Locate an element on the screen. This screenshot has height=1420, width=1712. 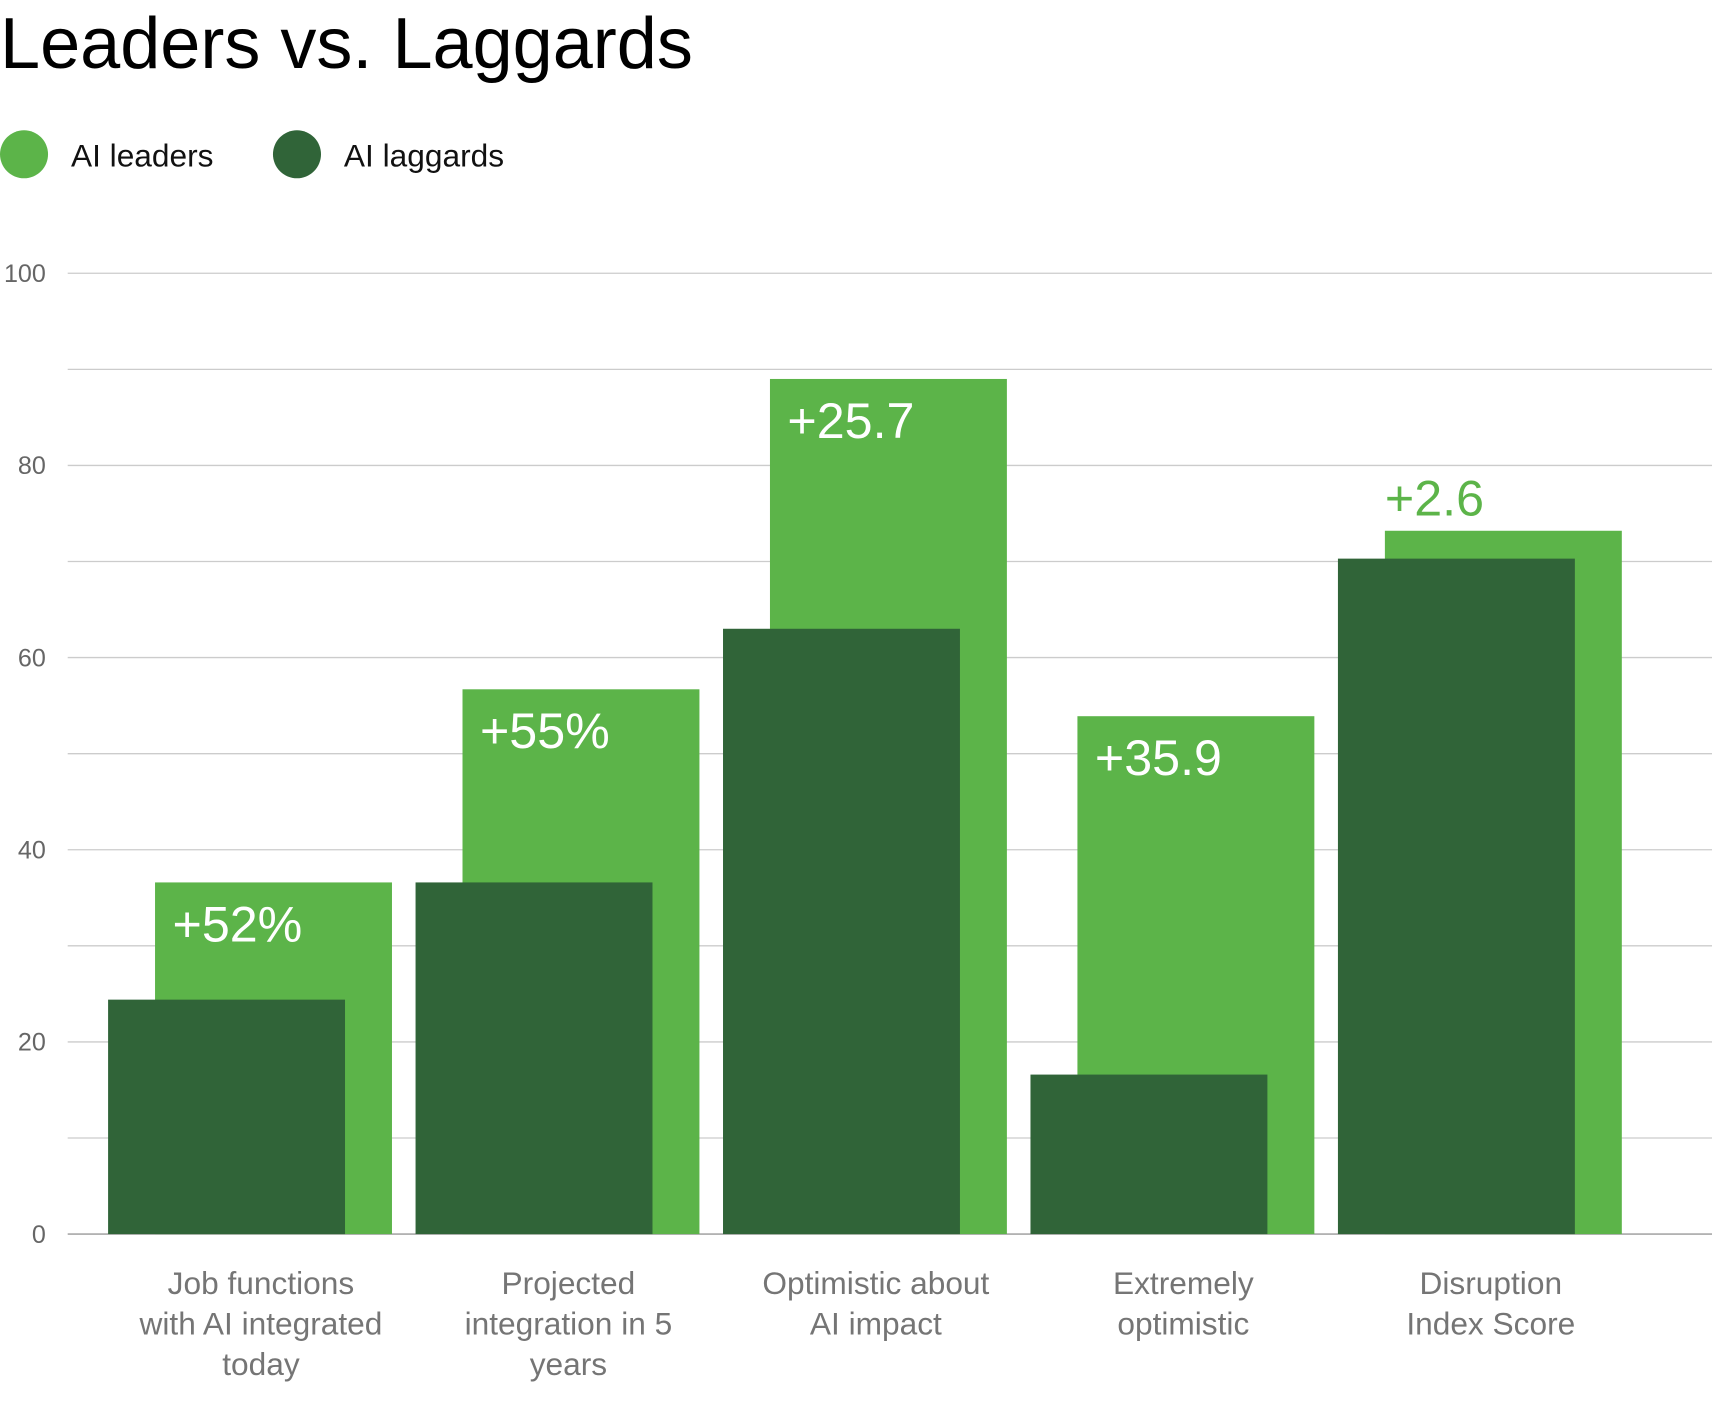
y-tick-label: 60 is located at coordinates (32, 658).